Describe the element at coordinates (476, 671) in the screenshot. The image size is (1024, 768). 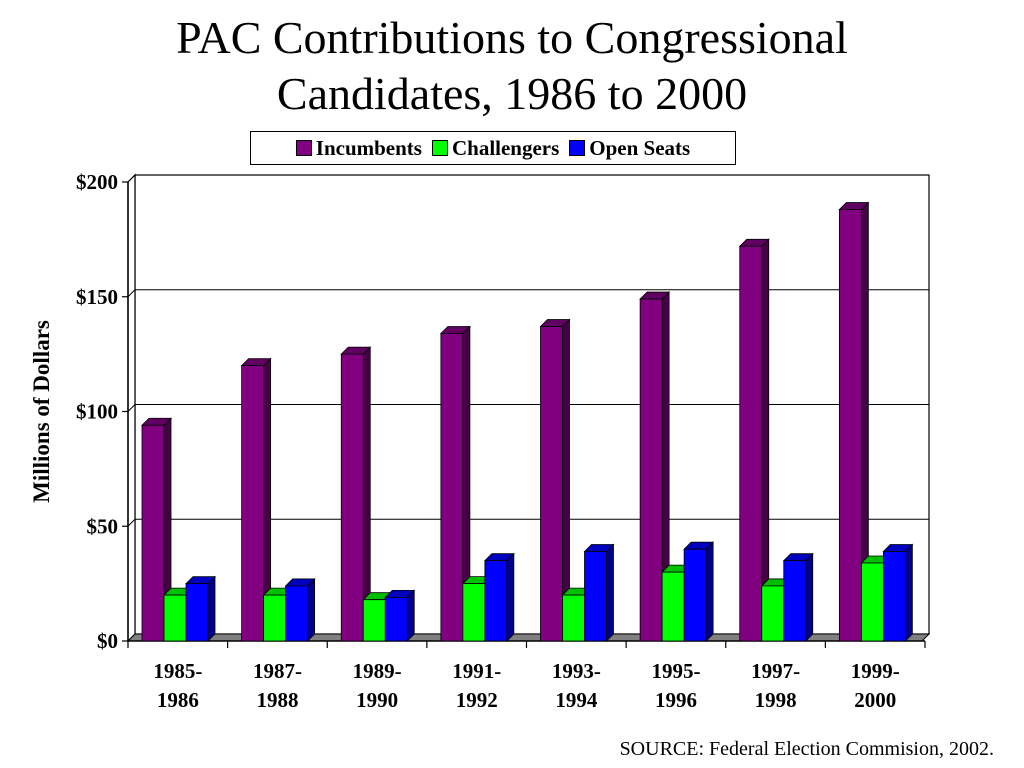
I see `x-tick-label: 1991-` at that location.